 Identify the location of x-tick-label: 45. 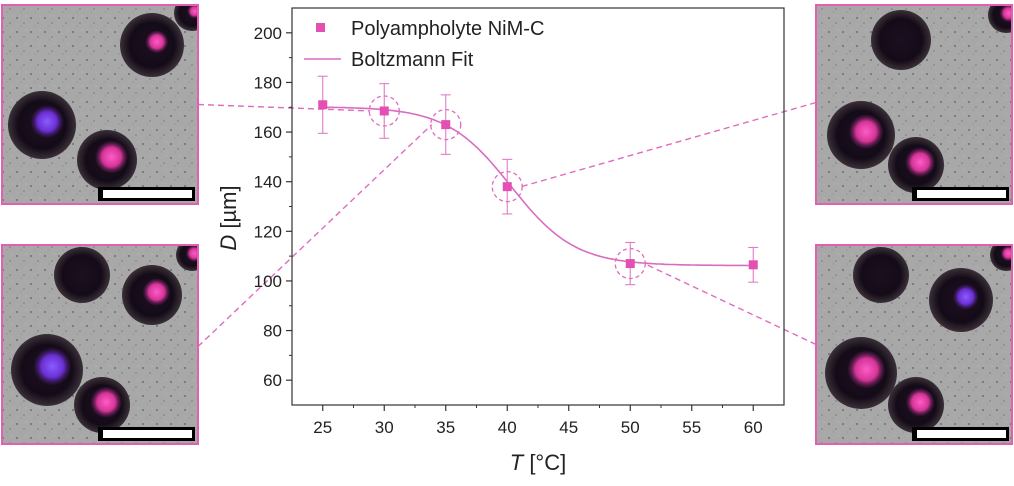
(568, 427).